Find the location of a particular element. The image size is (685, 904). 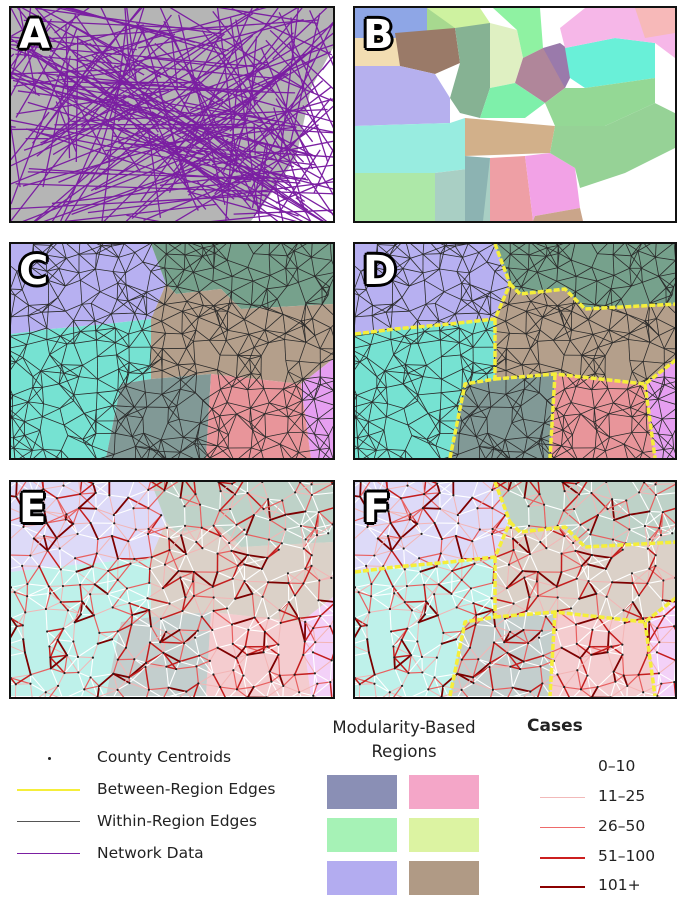

cases-26-50-line-icon is located at coordinates (562, 827).